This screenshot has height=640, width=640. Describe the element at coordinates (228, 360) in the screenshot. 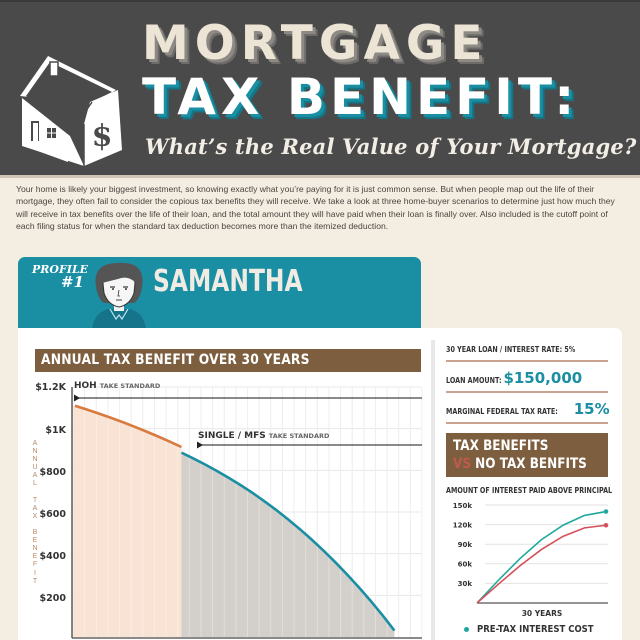

I see `main-chart-title: ANNUAL TAX BENEFIT OVER 30 YEARS` at that location.